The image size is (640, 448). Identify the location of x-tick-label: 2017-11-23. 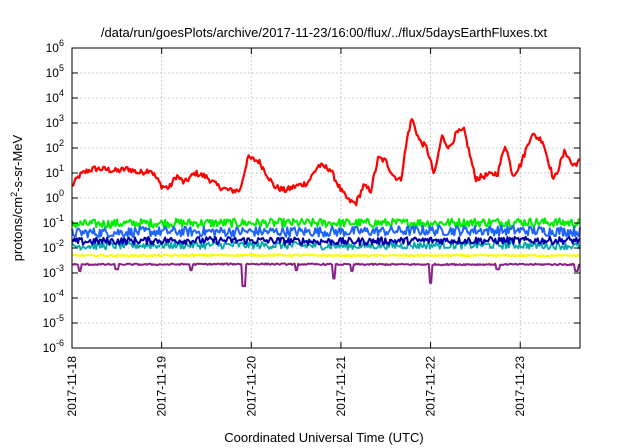
(520, 386).